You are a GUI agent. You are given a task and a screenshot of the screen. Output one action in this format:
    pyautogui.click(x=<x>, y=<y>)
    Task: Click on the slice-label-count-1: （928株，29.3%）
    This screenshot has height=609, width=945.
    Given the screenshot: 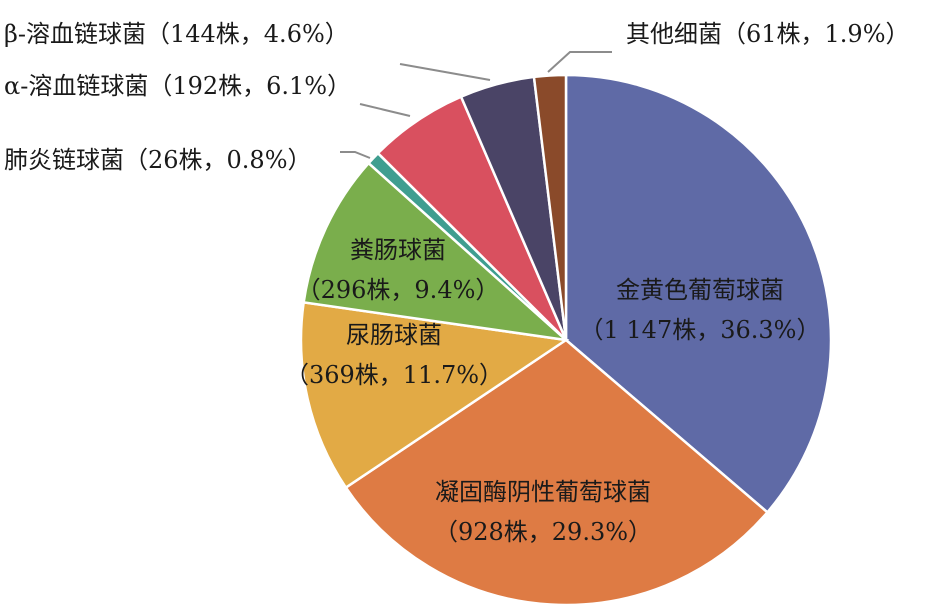 What is the action you would take?
    pyautogui.click(x=543, y=532)
    